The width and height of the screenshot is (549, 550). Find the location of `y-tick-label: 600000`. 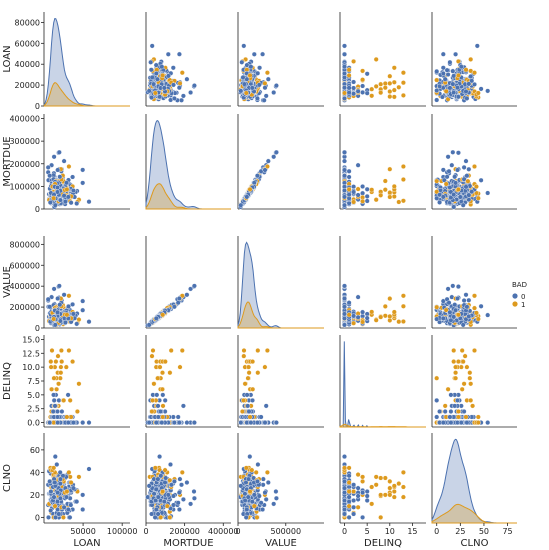

y-tick-label: 600000 is located at coordinates (24, 265).